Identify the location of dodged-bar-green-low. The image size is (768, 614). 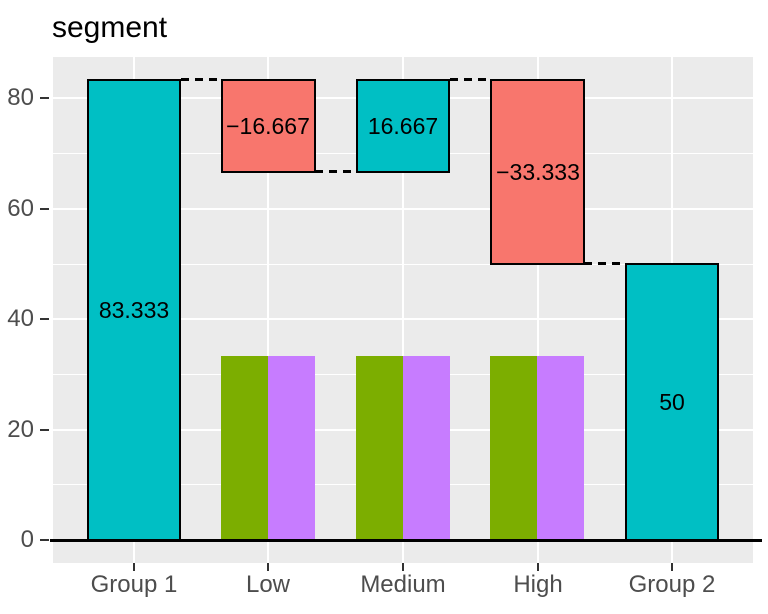
(244, 448).